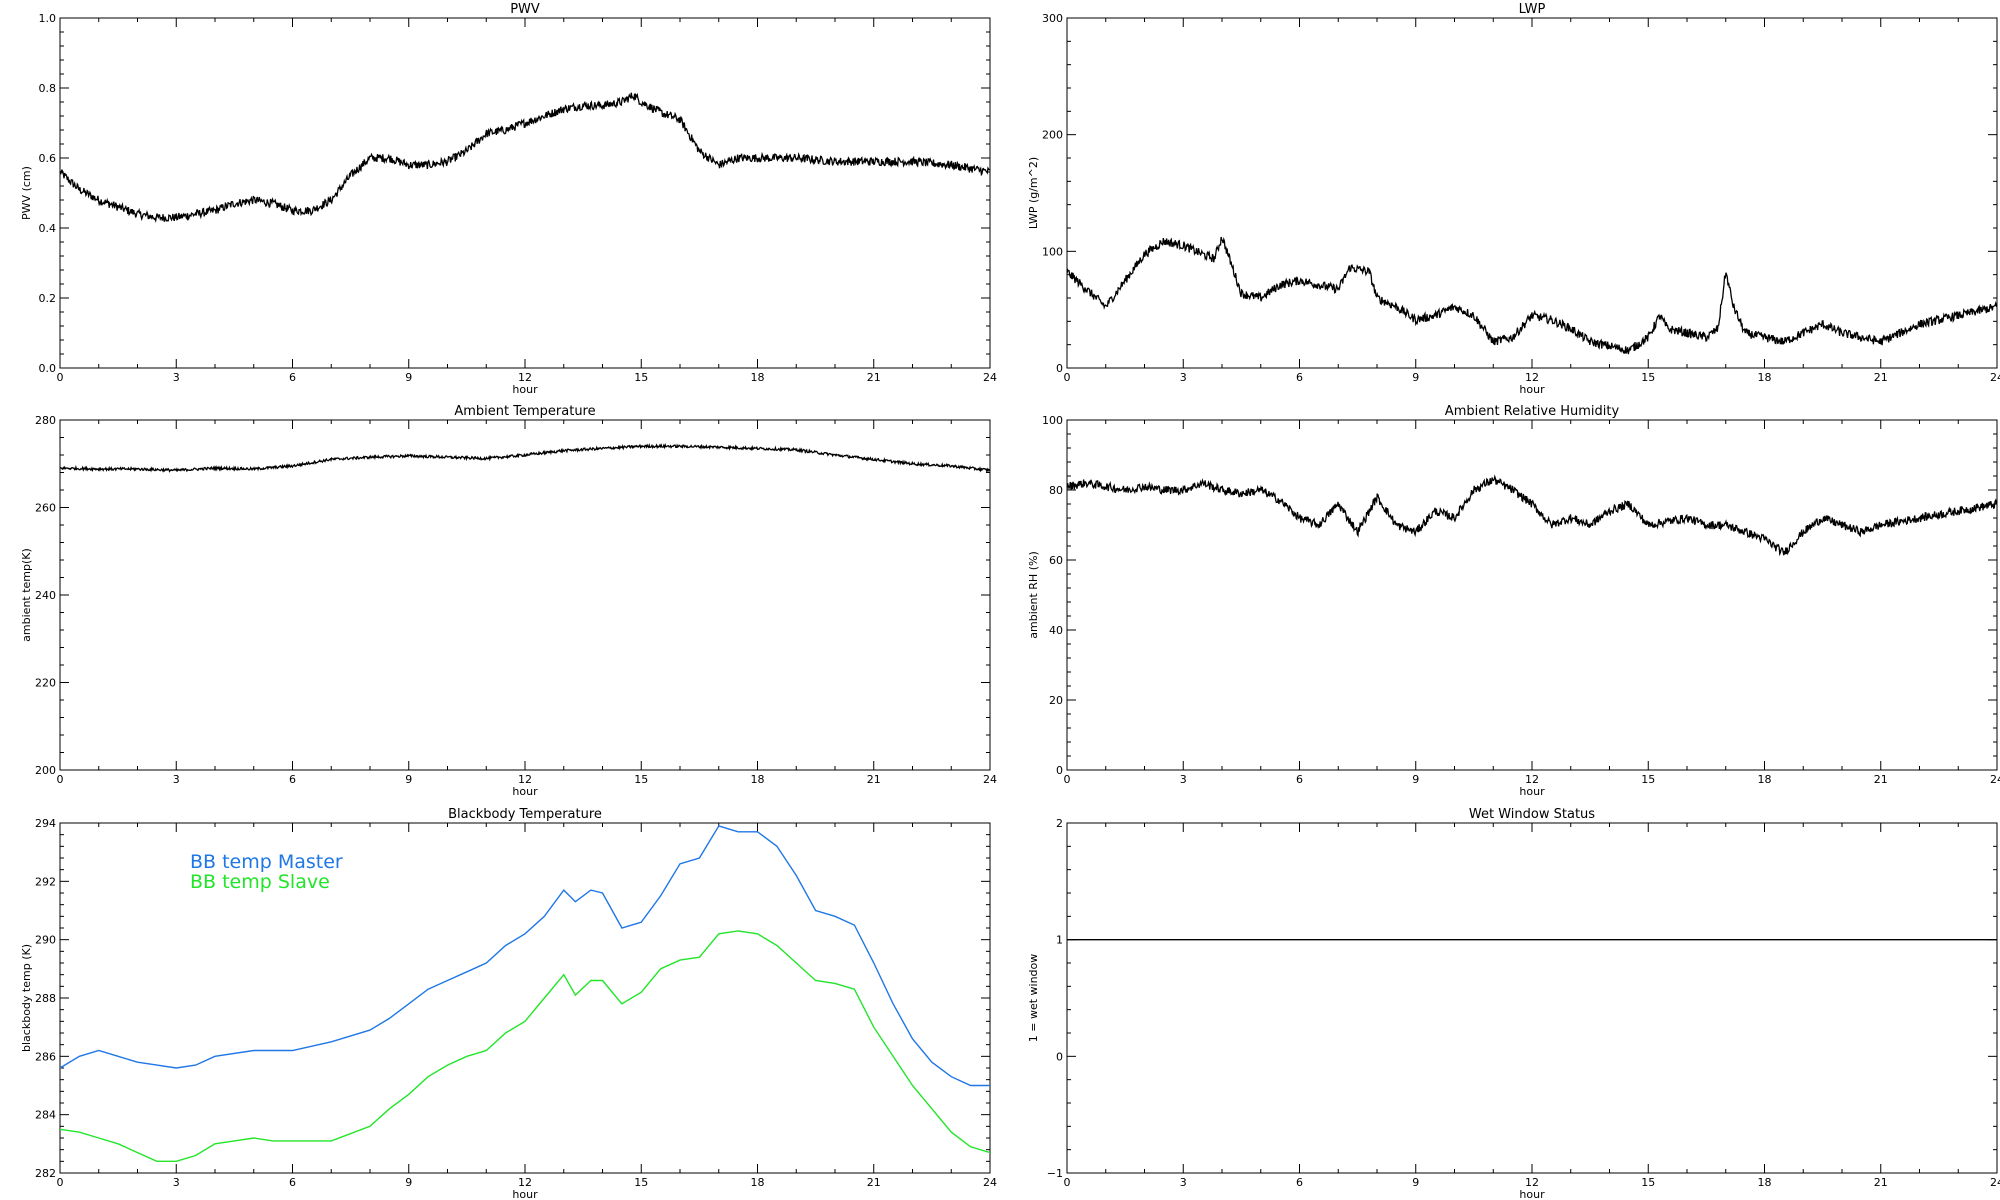 This screenshot has width=2000, height=1200. I want to click on y-tick-label: 280, so click(45, 420).